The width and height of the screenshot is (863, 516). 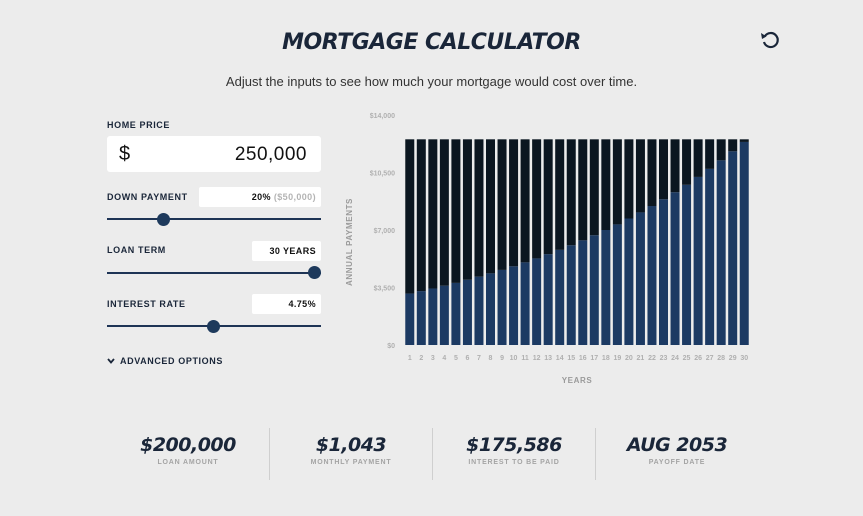 I want to click on y-tick-label: $3,500, so click(x=385, y=289).